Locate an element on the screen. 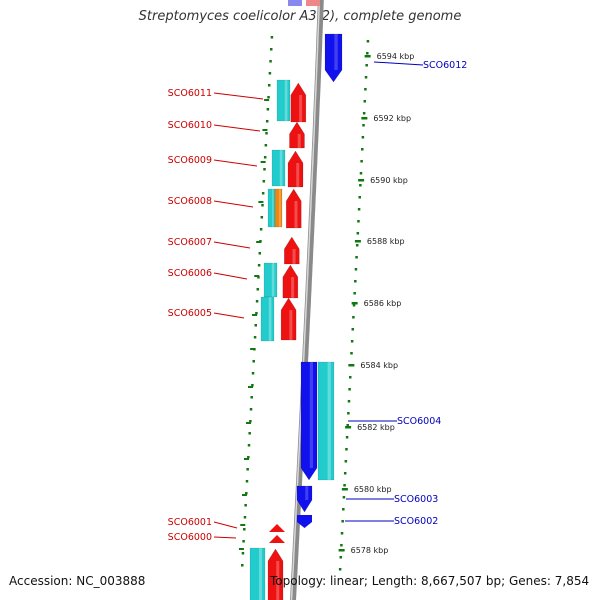  backbone-layer is located at coordinates (306, 300).